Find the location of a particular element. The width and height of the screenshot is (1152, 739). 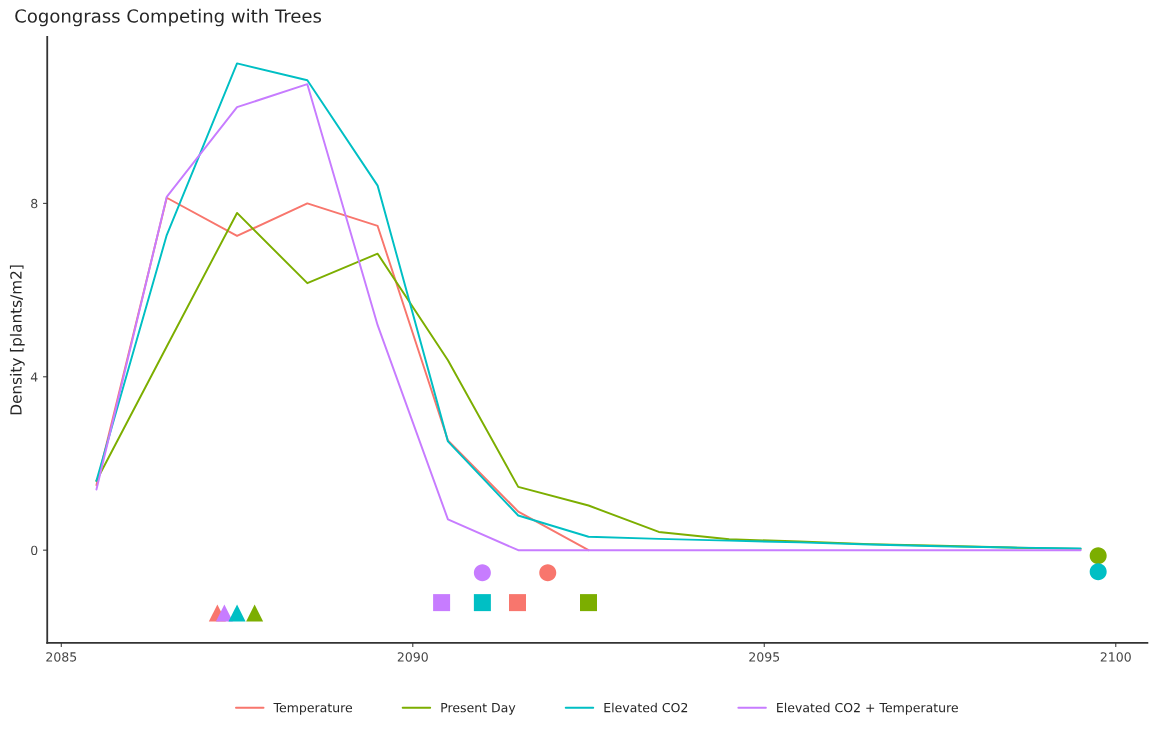

legend-label: Temperature is located at coordinates (313, 709).